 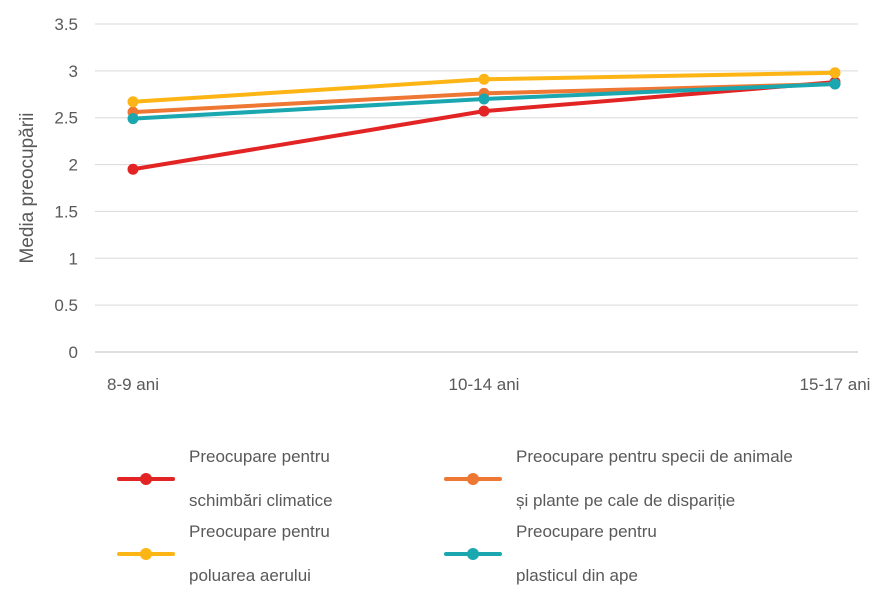 I want to click on y-tick-label: 1, so click(x=73, y=258).